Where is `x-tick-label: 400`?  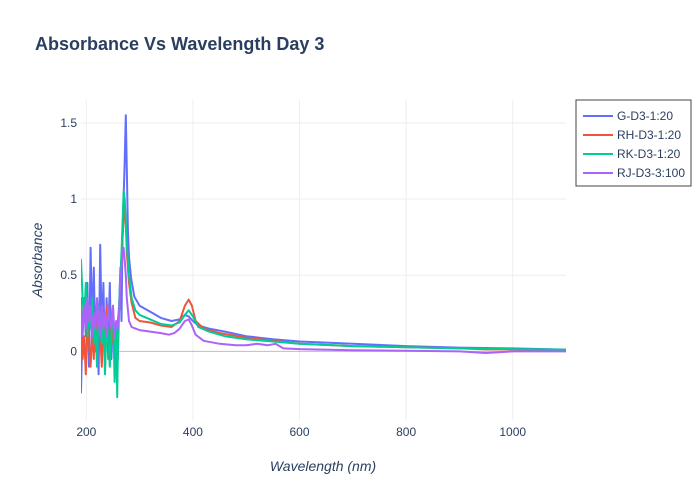
x-tick-label: 400 is located at coordinates (193, 432).